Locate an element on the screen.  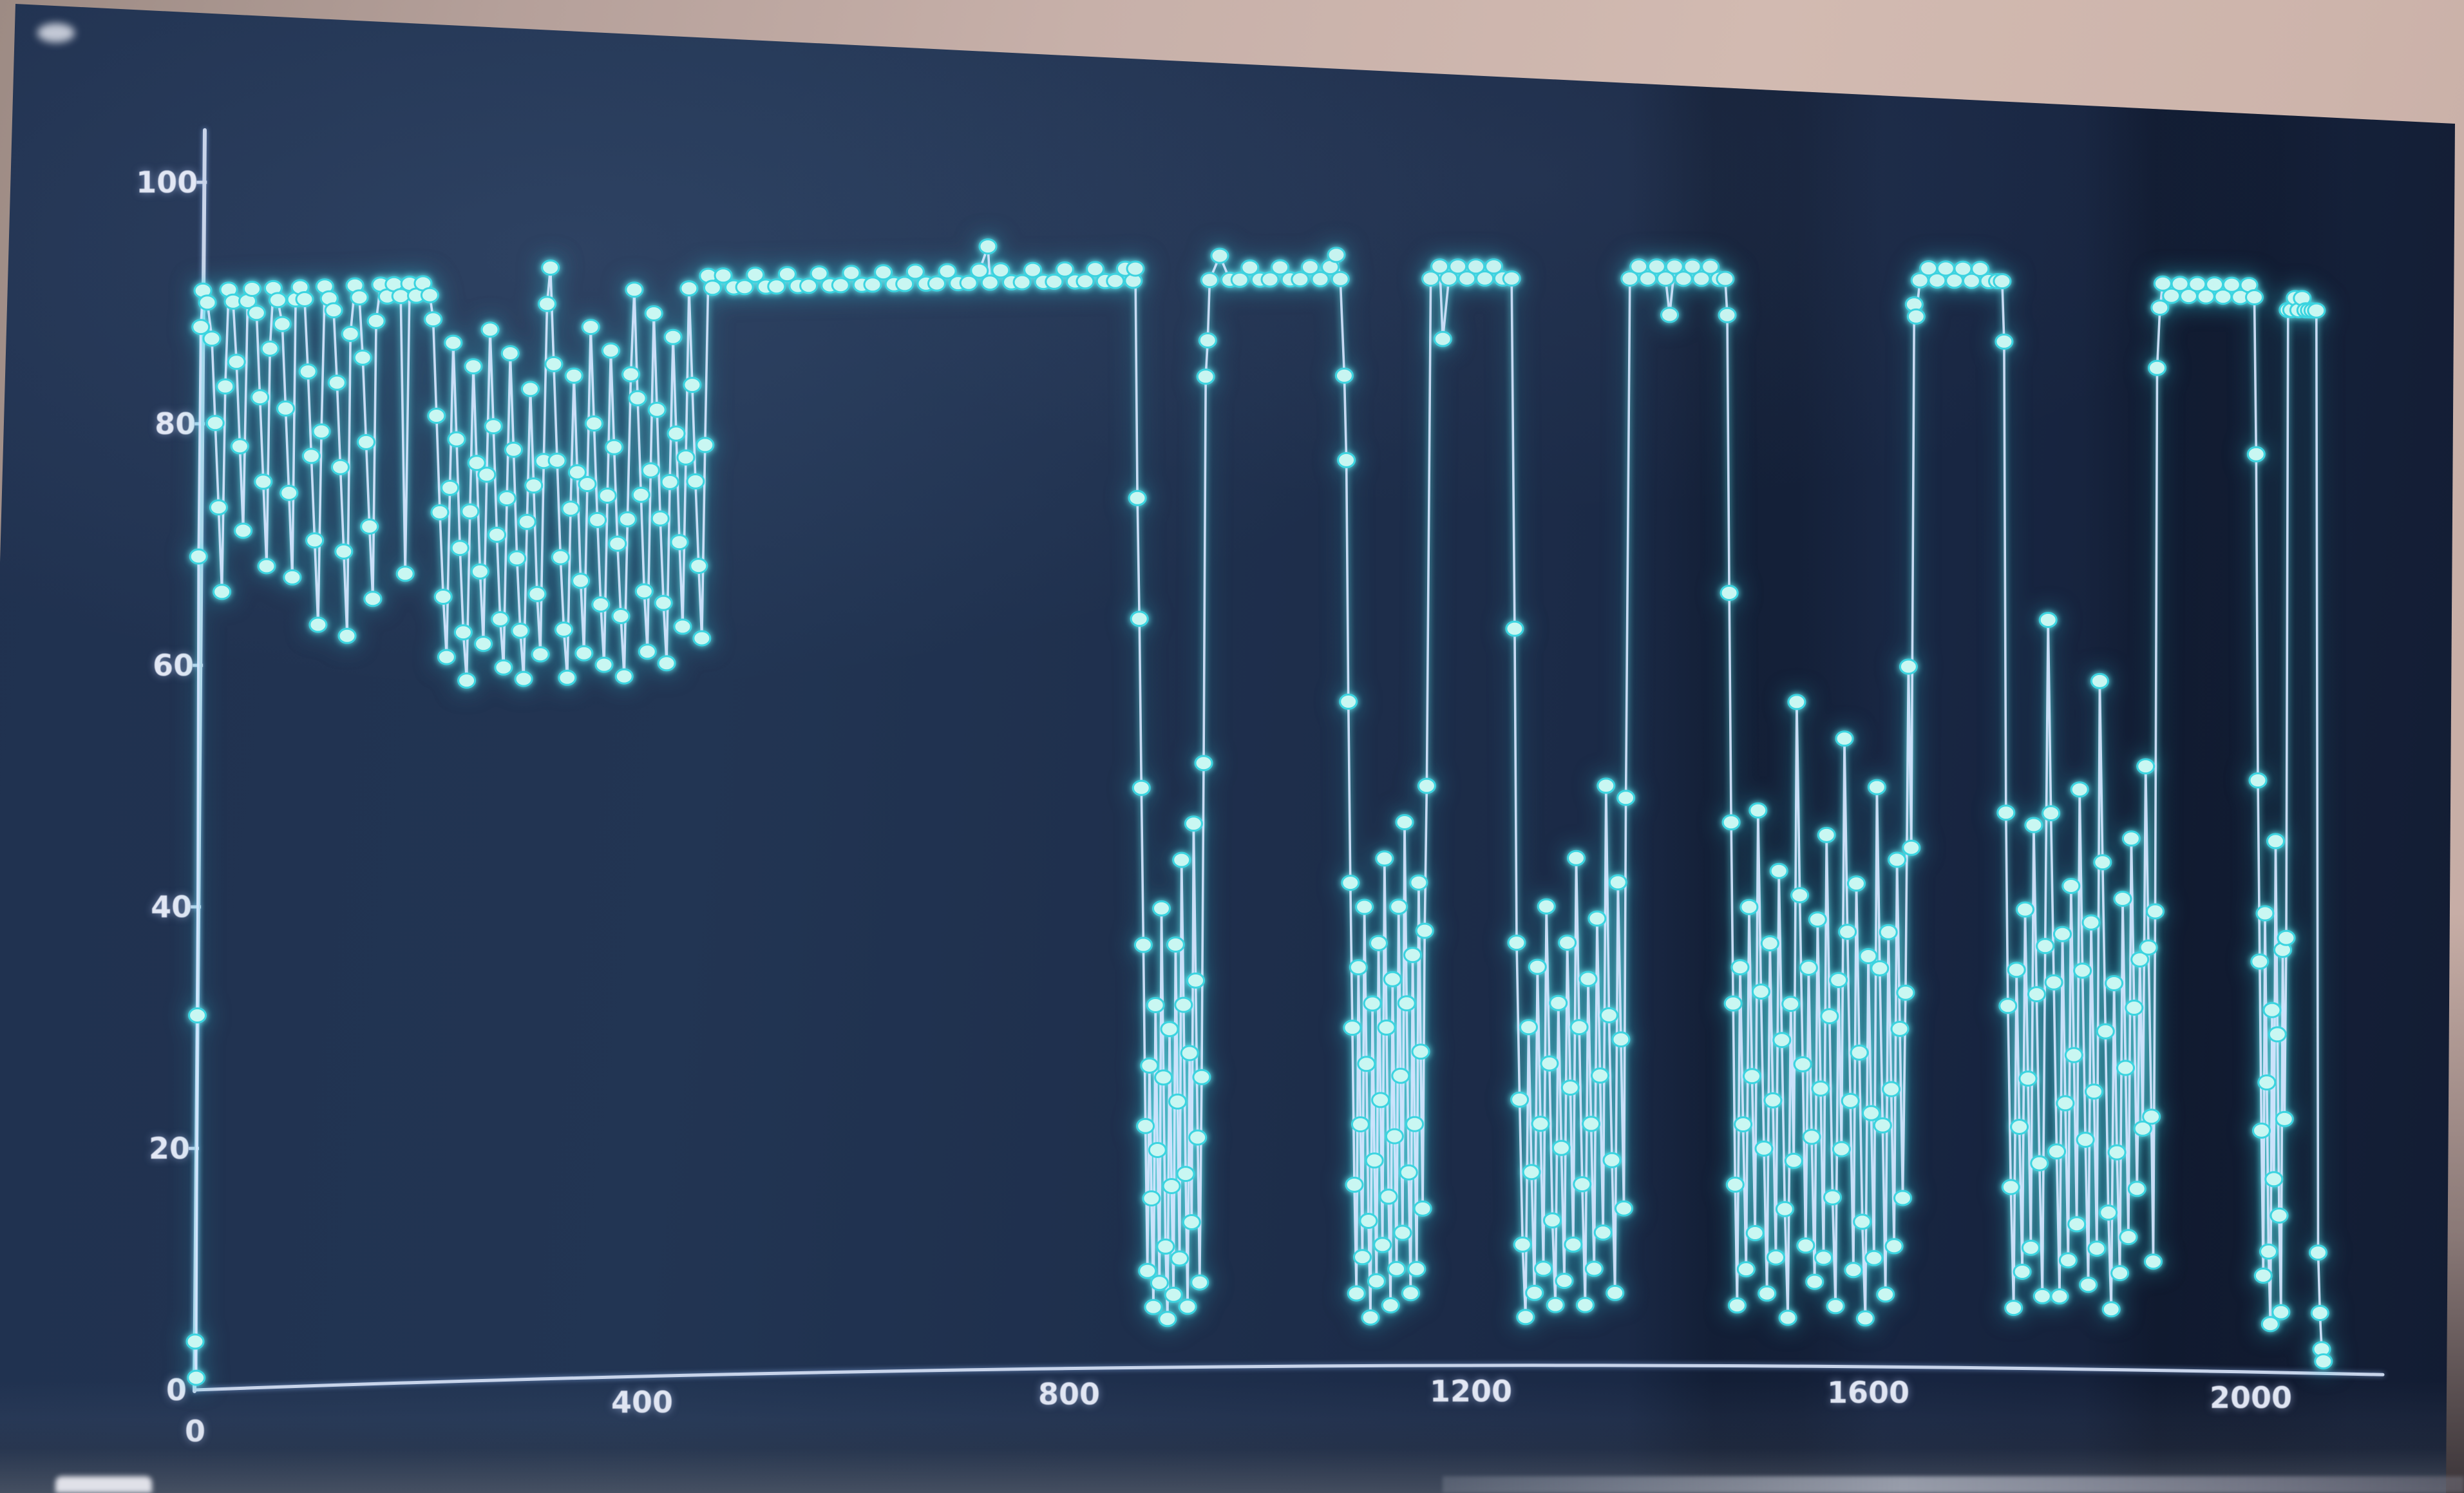
y-tick-label: 100 is located at coordinates (167, 182).